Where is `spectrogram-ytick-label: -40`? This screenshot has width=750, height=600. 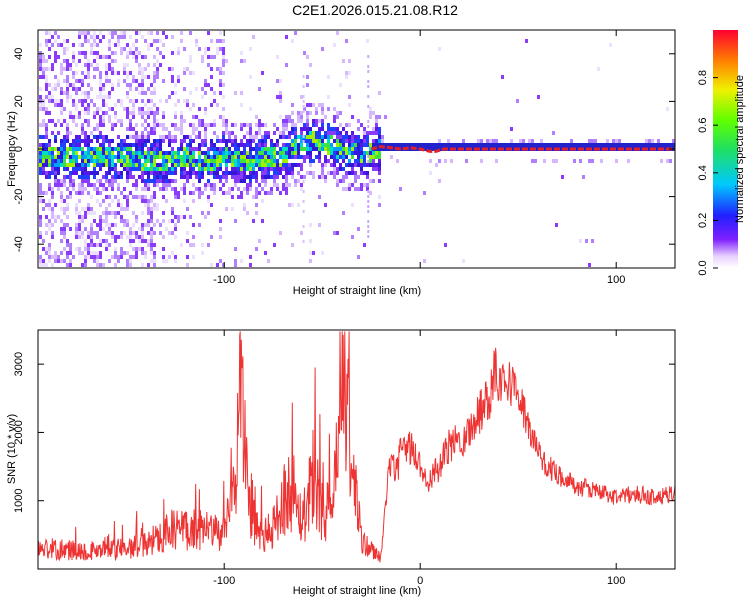 spectrogram-ytick-label: -40 is located at coordinates (19, 244).